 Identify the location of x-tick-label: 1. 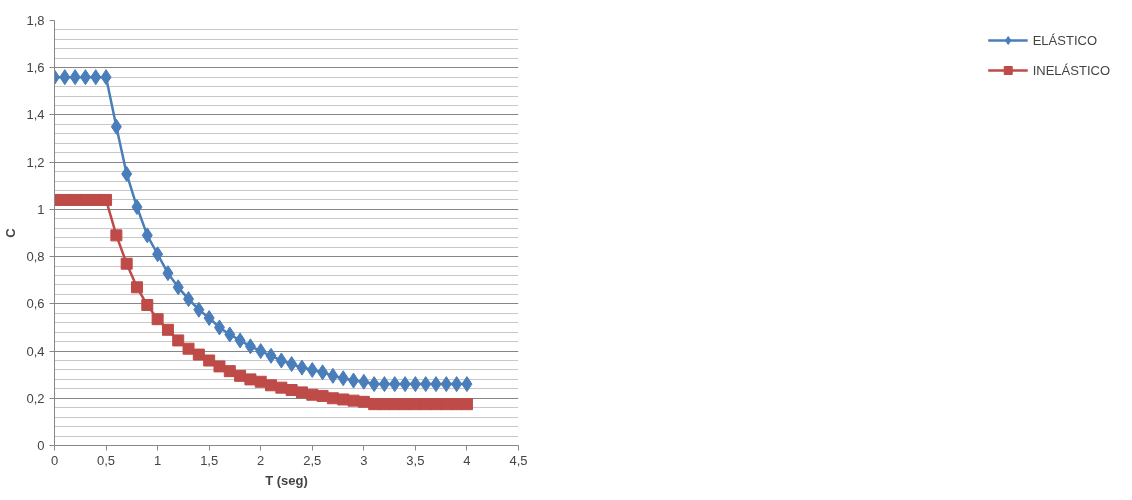
(158, 460).